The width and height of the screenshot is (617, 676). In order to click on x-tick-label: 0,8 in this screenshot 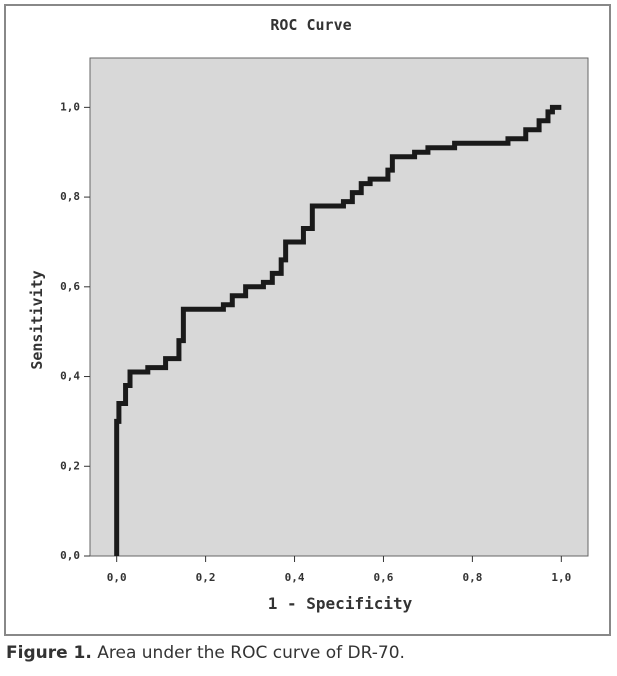, I will do `click(472, 577)`.